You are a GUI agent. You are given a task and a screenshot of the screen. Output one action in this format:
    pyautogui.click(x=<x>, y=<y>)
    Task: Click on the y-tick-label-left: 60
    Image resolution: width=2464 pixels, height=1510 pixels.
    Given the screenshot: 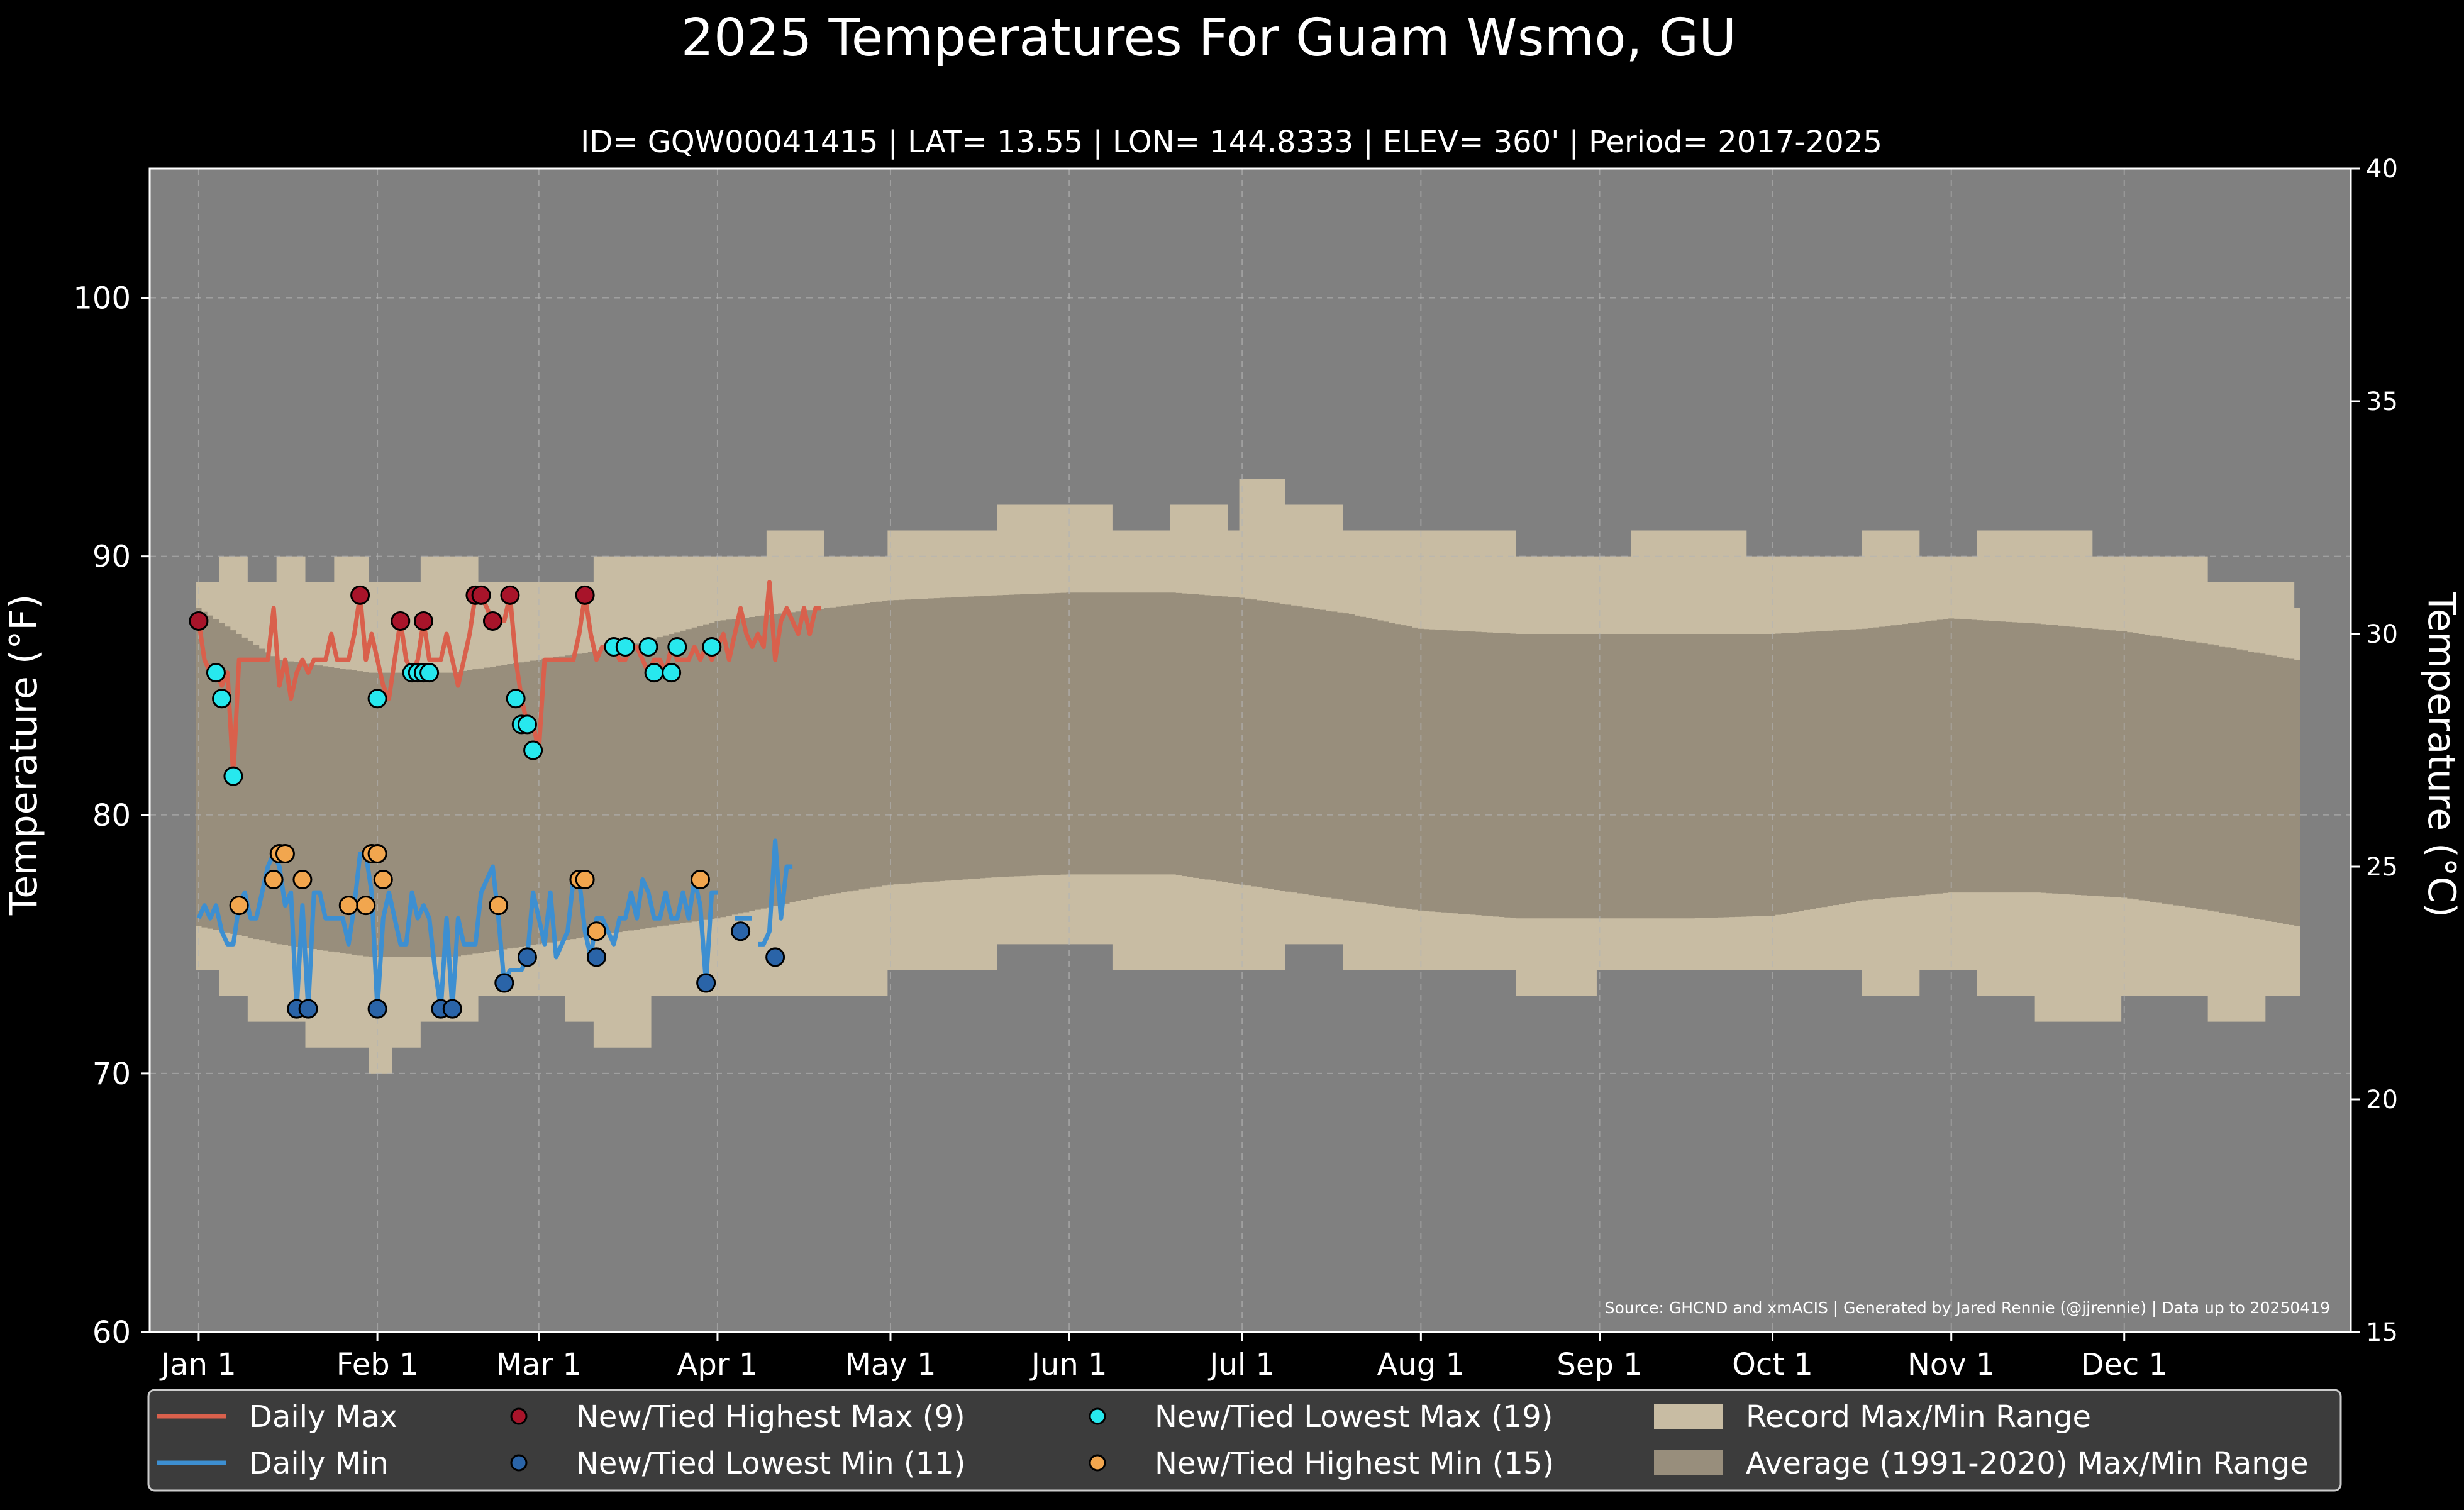 What is the action you would take?
    pyautogui.click(x=111, y=1332)
    